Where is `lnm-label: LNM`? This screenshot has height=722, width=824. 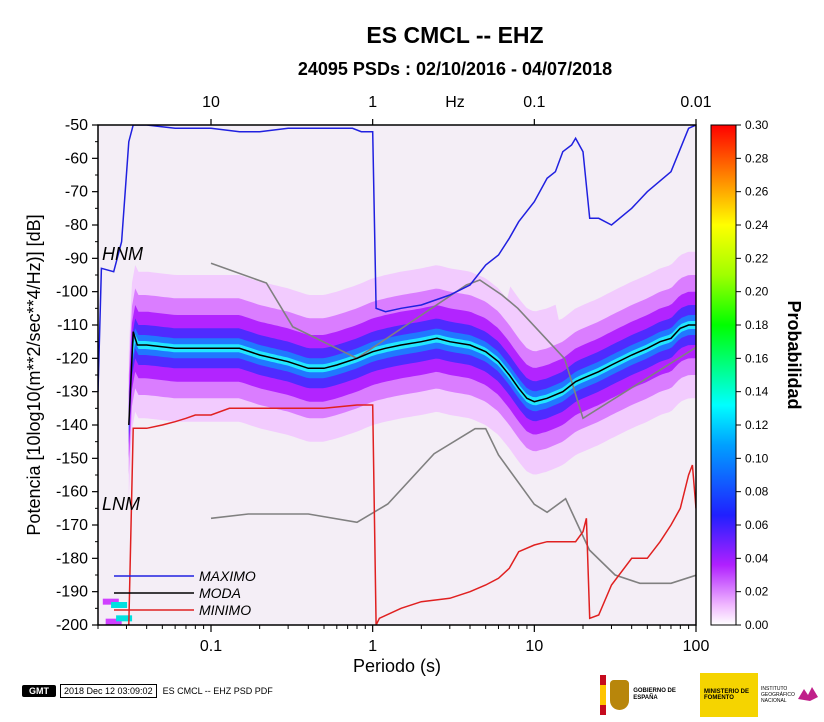
lnm-label: LNM is located at coordinates (121, 504).